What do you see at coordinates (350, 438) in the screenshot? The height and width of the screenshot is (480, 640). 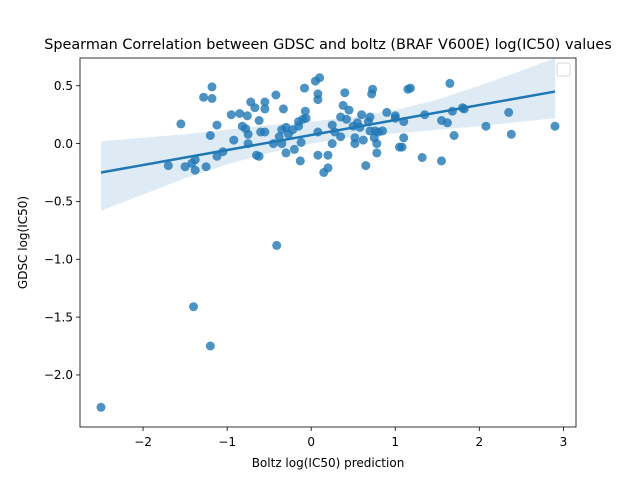 I see `x-ticks: −2 −1 0 1 2 3` at bounding box center [350, 438].